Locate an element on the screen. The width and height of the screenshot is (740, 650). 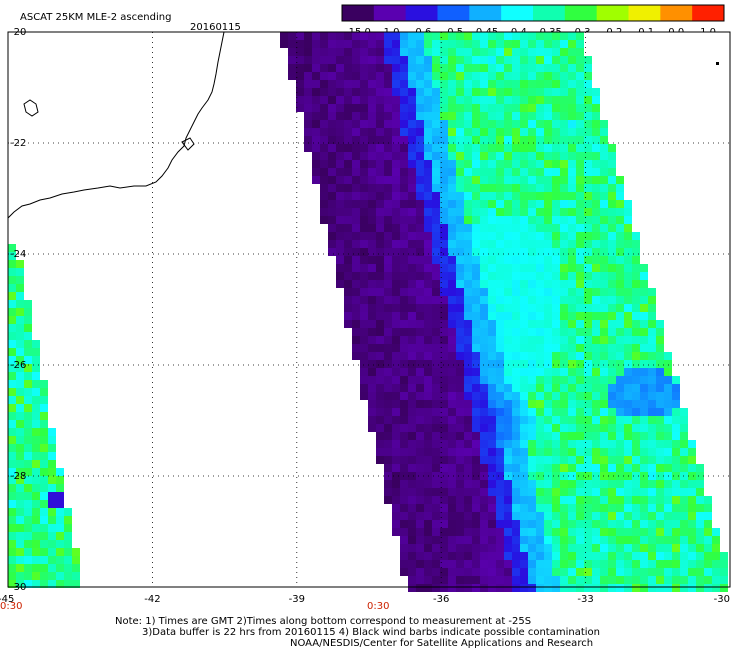
longitude-label: -42 is located at coordinates (152, 599).